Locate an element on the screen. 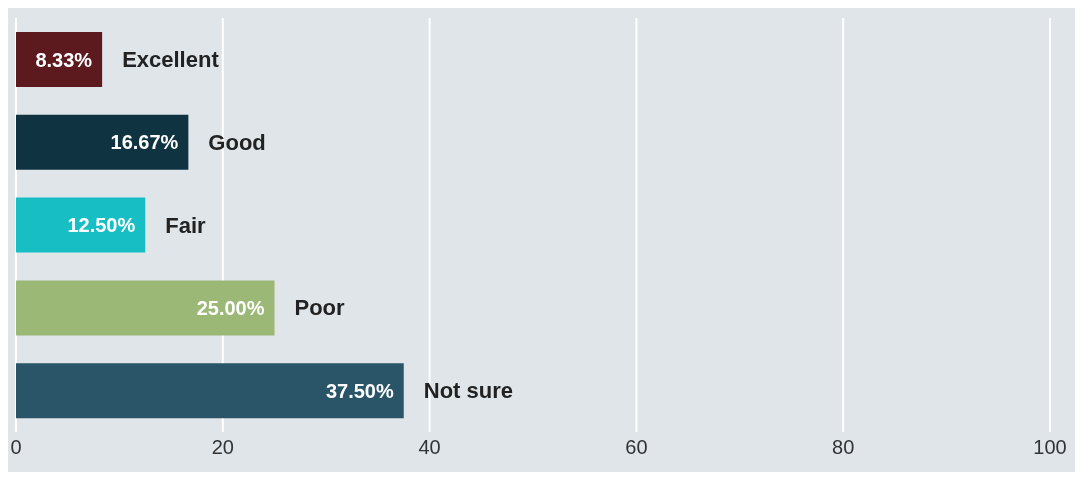  data-label: 25.00% is located at coordinates (230, 307).